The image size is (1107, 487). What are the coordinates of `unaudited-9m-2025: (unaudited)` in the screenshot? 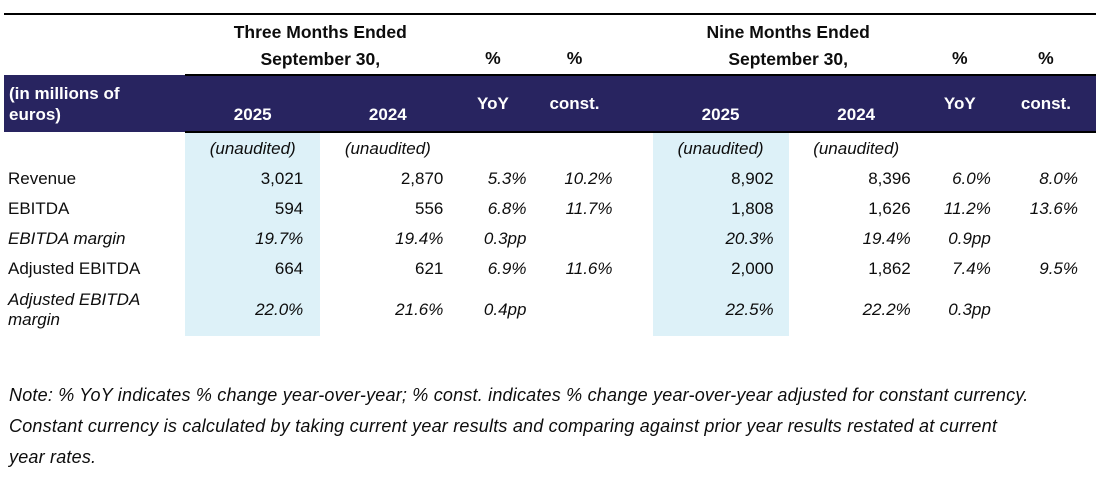 It's located at (720, 148).